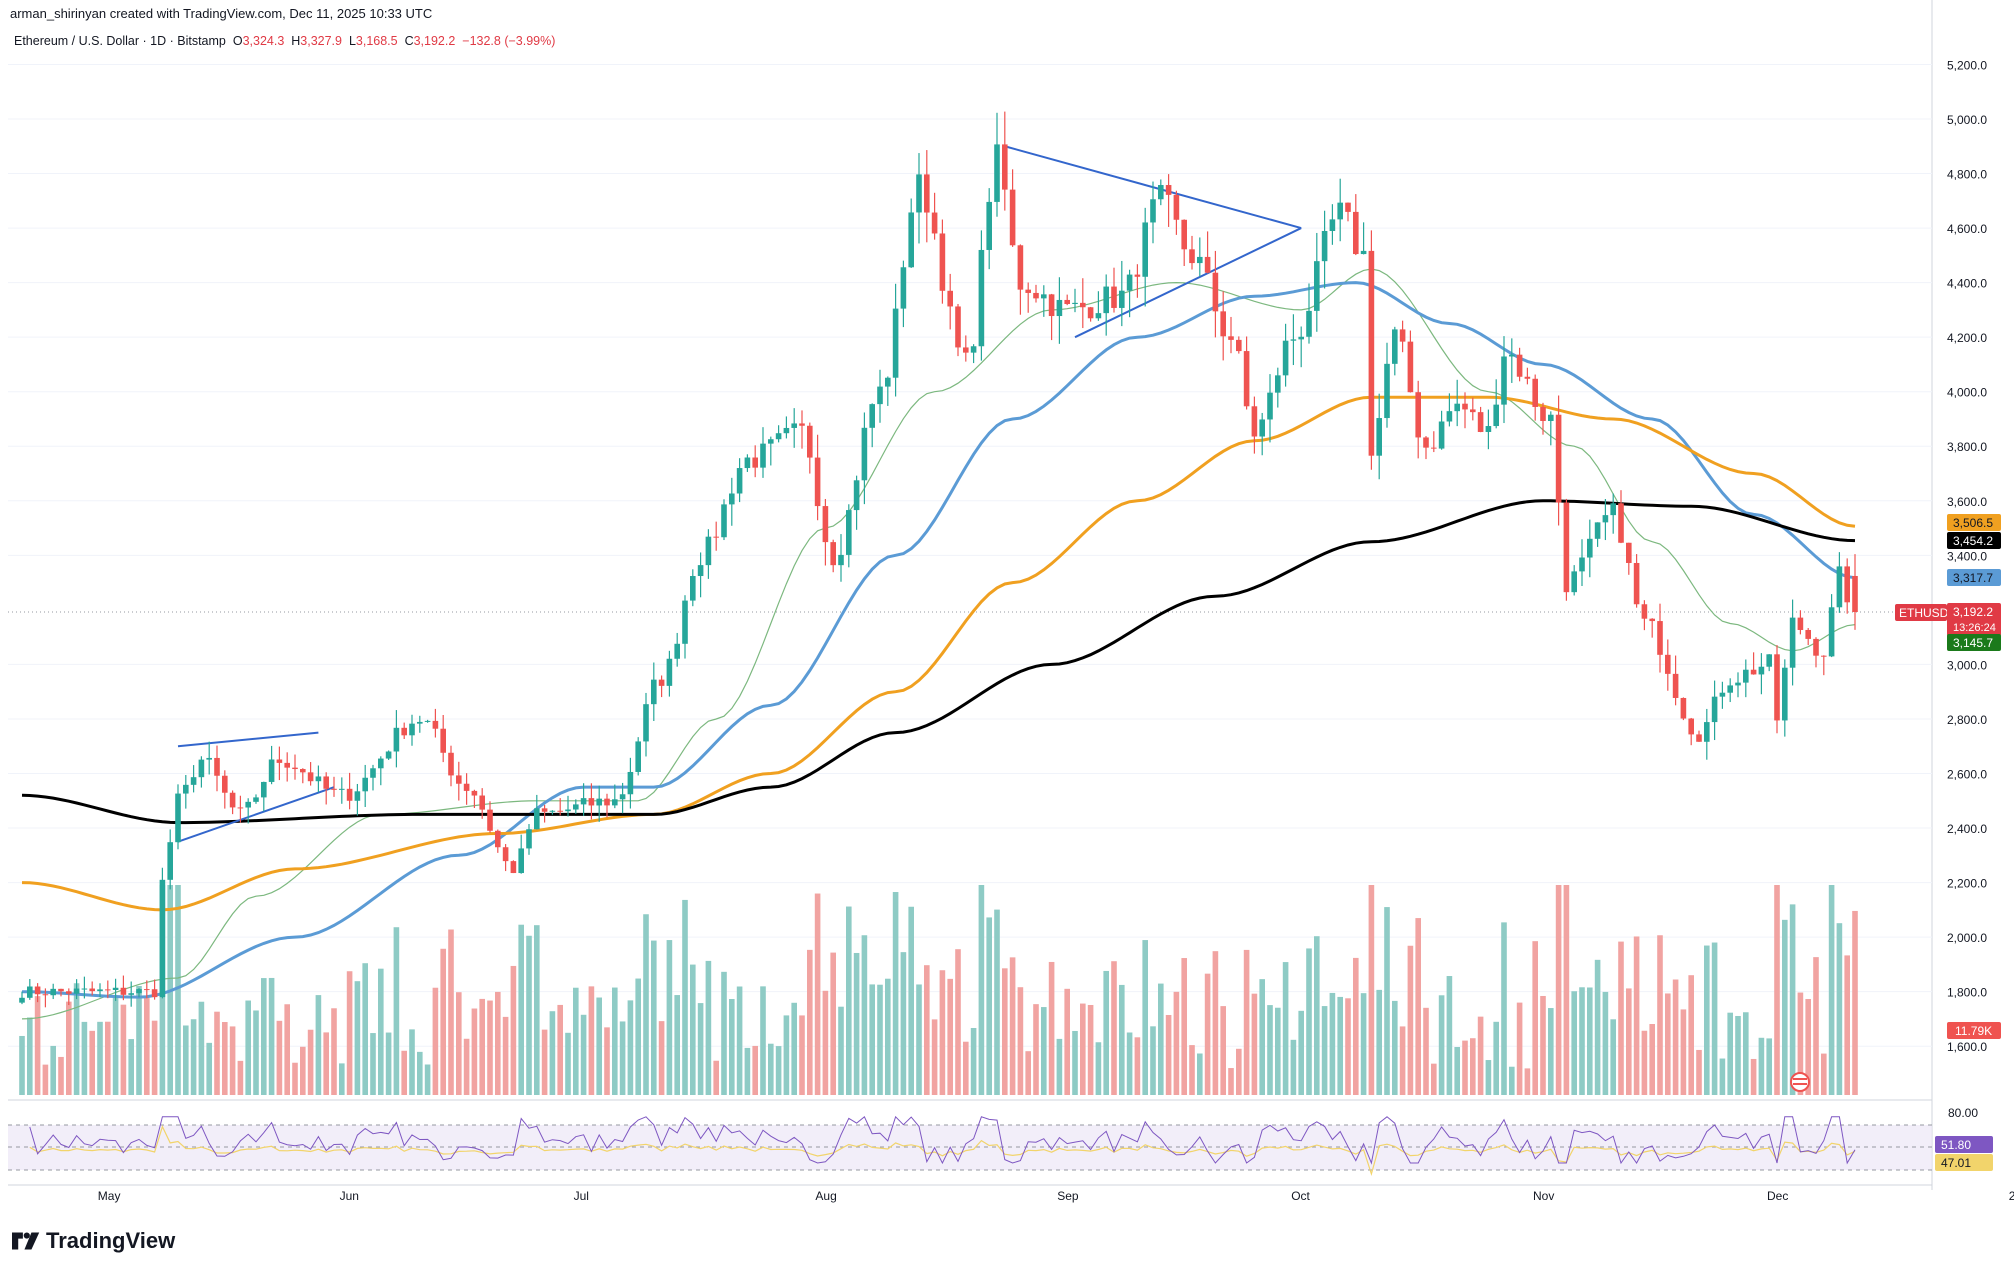 This screenshot has width=2014, height=1269. Describe the element at coordinates (1967, 175) in the screenshot. I see `price-tick-label: 4,800.0` at that location.